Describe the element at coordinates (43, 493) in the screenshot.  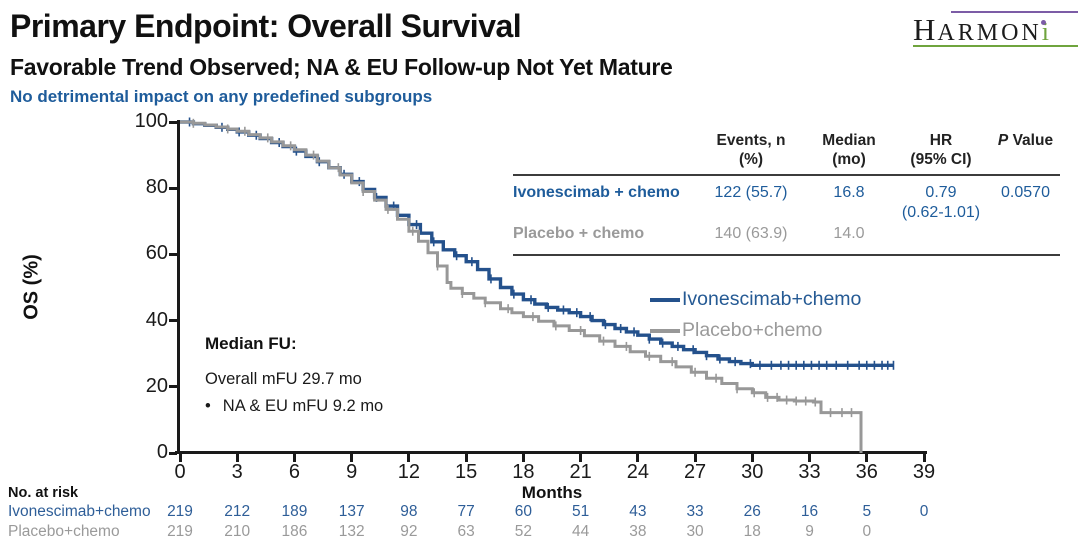
I see `at-risk-heading: No. at risk` at that location.